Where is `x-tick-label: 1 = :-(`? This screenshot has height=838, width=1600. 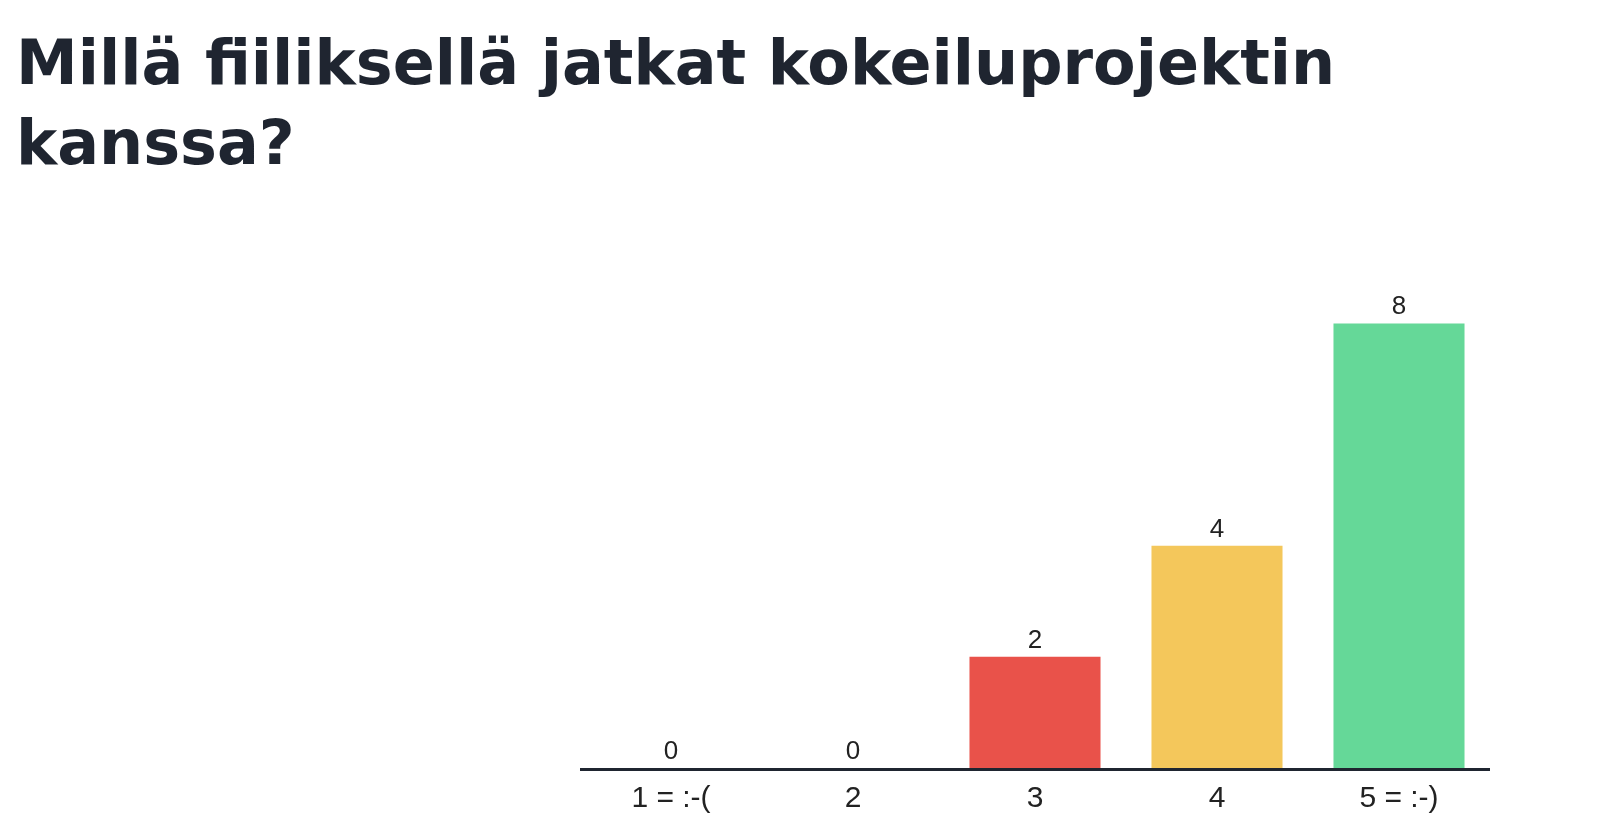
x-tick-label: 1 = :-( is located at coordinates (671, 796).